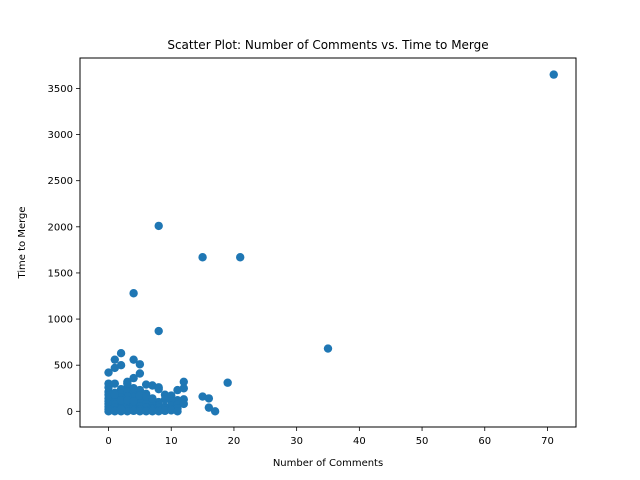  Describe the element at coordinates (484, 441) in the screenshot. I see `x-tick-label: 60` at that location.